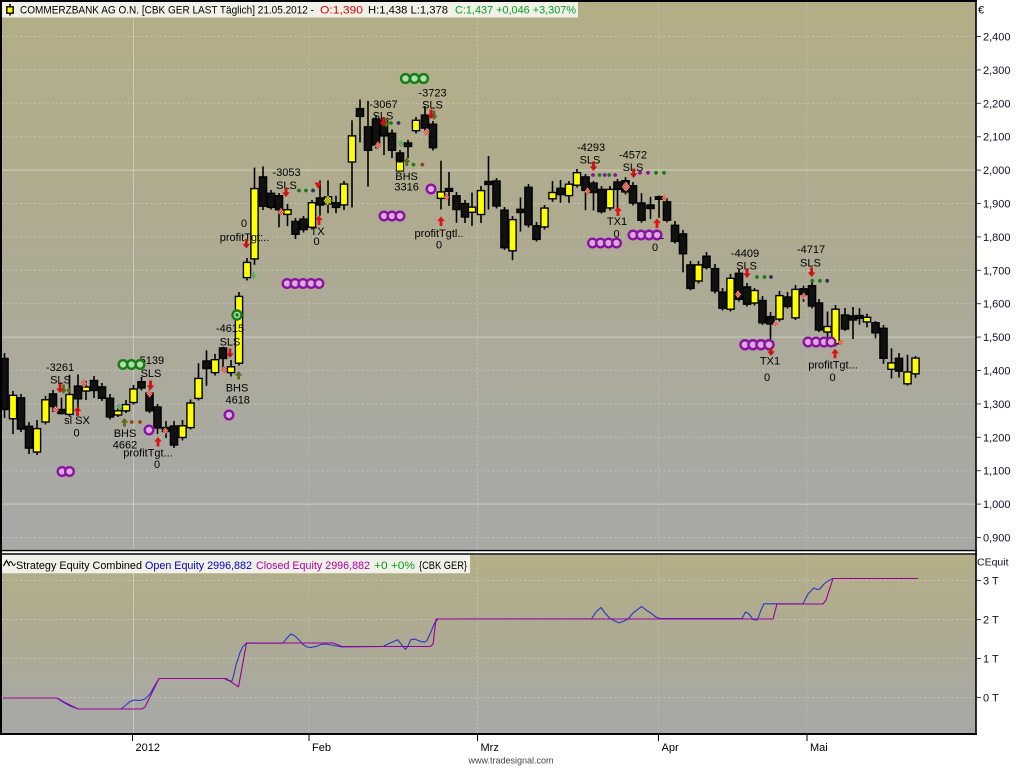 The width and height of the screenshot is (1024, 768). I want to click on svg-text: -3067, so click(383, 105).